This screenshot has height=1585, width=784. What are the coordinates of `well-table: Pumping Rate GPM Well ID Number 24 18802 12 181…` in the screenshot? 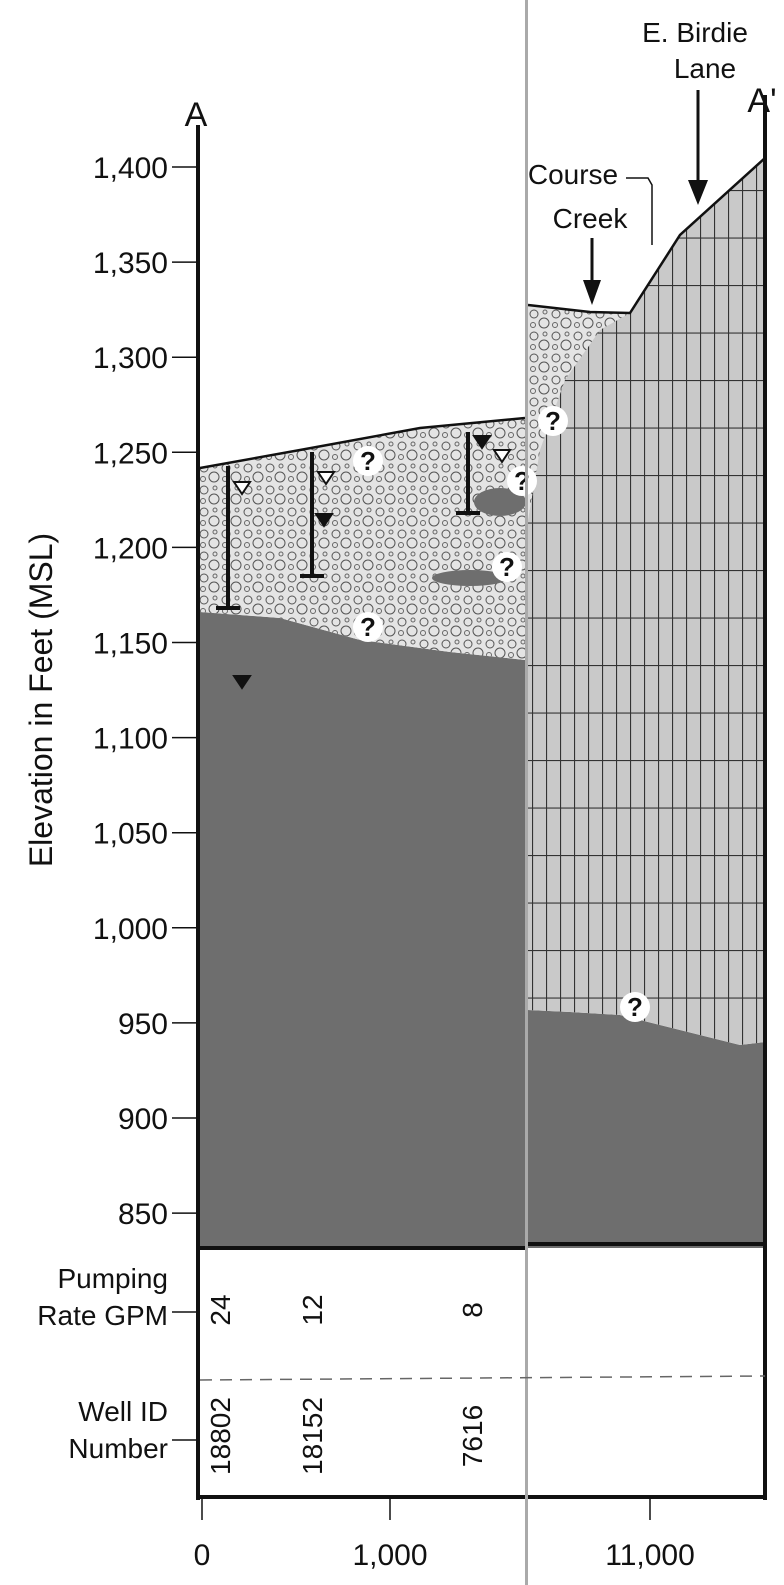 It's located at (262, 1369).